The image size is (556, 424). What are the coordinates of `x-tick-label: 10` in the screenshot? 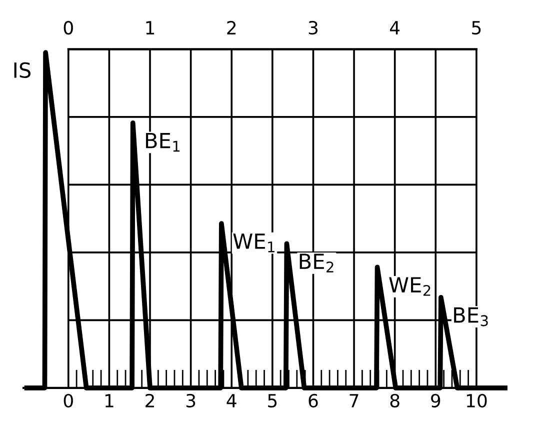 It's located at (476, 401).